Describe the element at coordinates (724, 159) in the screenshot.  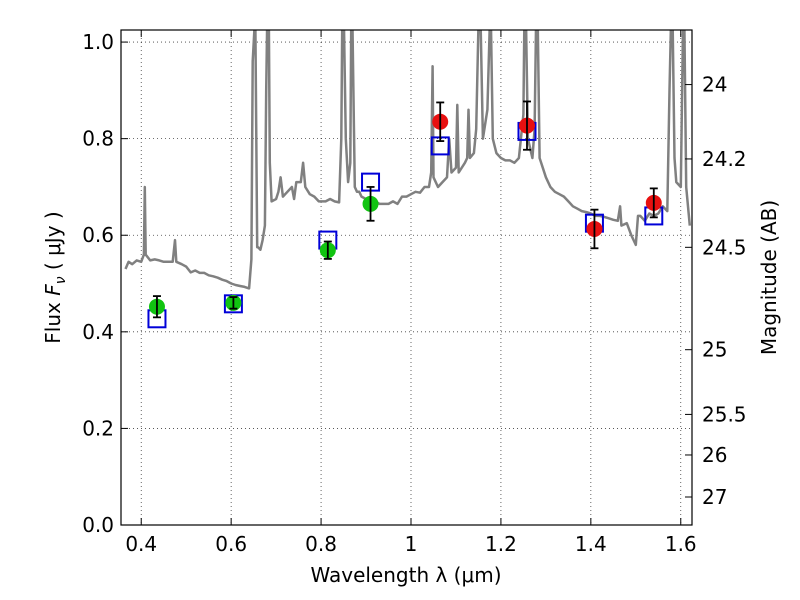
I see `y2-tick-label: 24.2` at that location.